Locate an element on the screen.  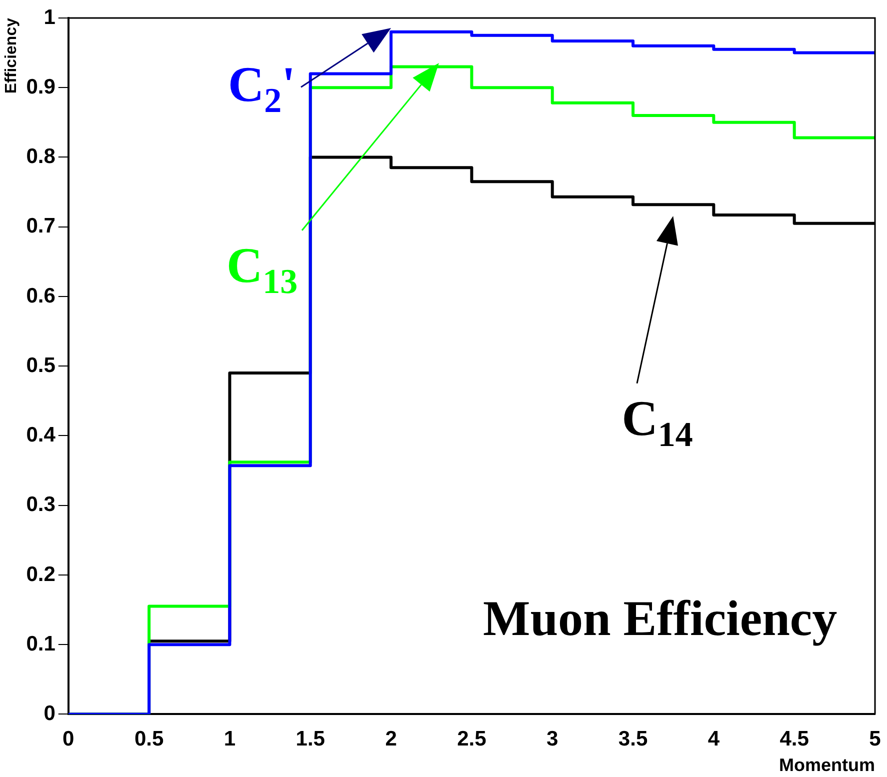
text: Muon Efficiency is located at coordinates (660, 618).